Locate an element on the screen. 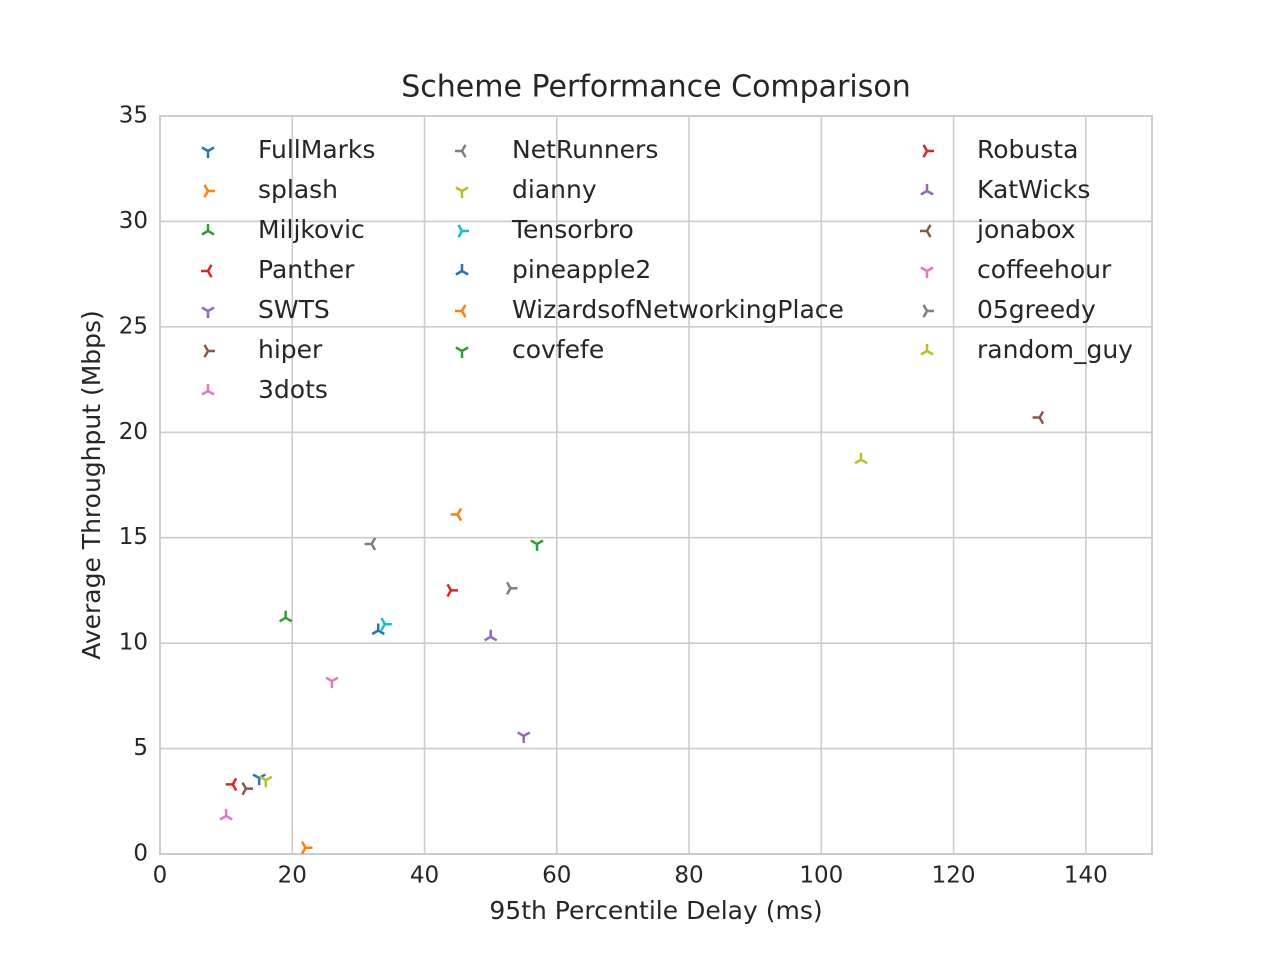 The image size is (1280, 964). y-tick-label: 35 is located at coordinates (133, 116).